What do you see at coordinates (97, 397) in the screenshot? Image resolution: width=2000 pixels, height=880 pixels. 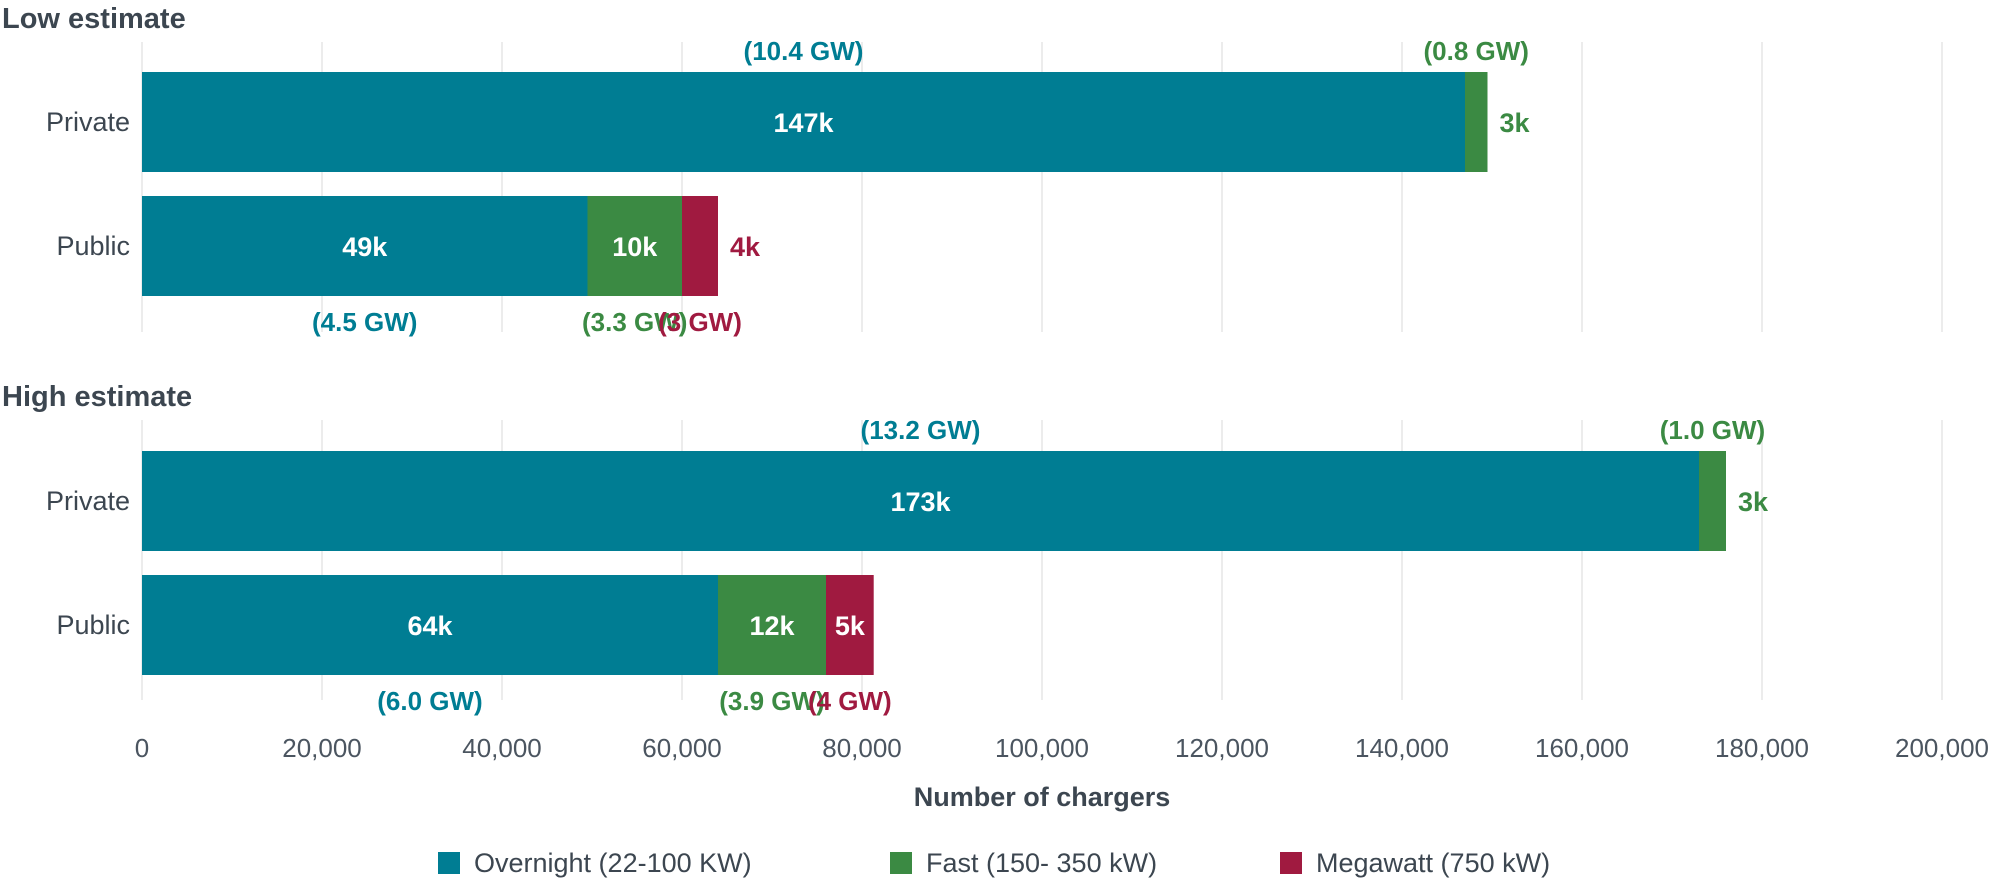 I see `panel-title: High estimate` at bounding box center [97, 397].